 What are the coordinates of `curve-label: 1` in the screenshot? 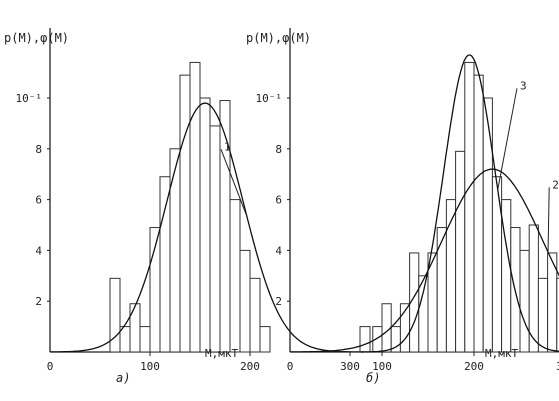 It's located at (227, 146).